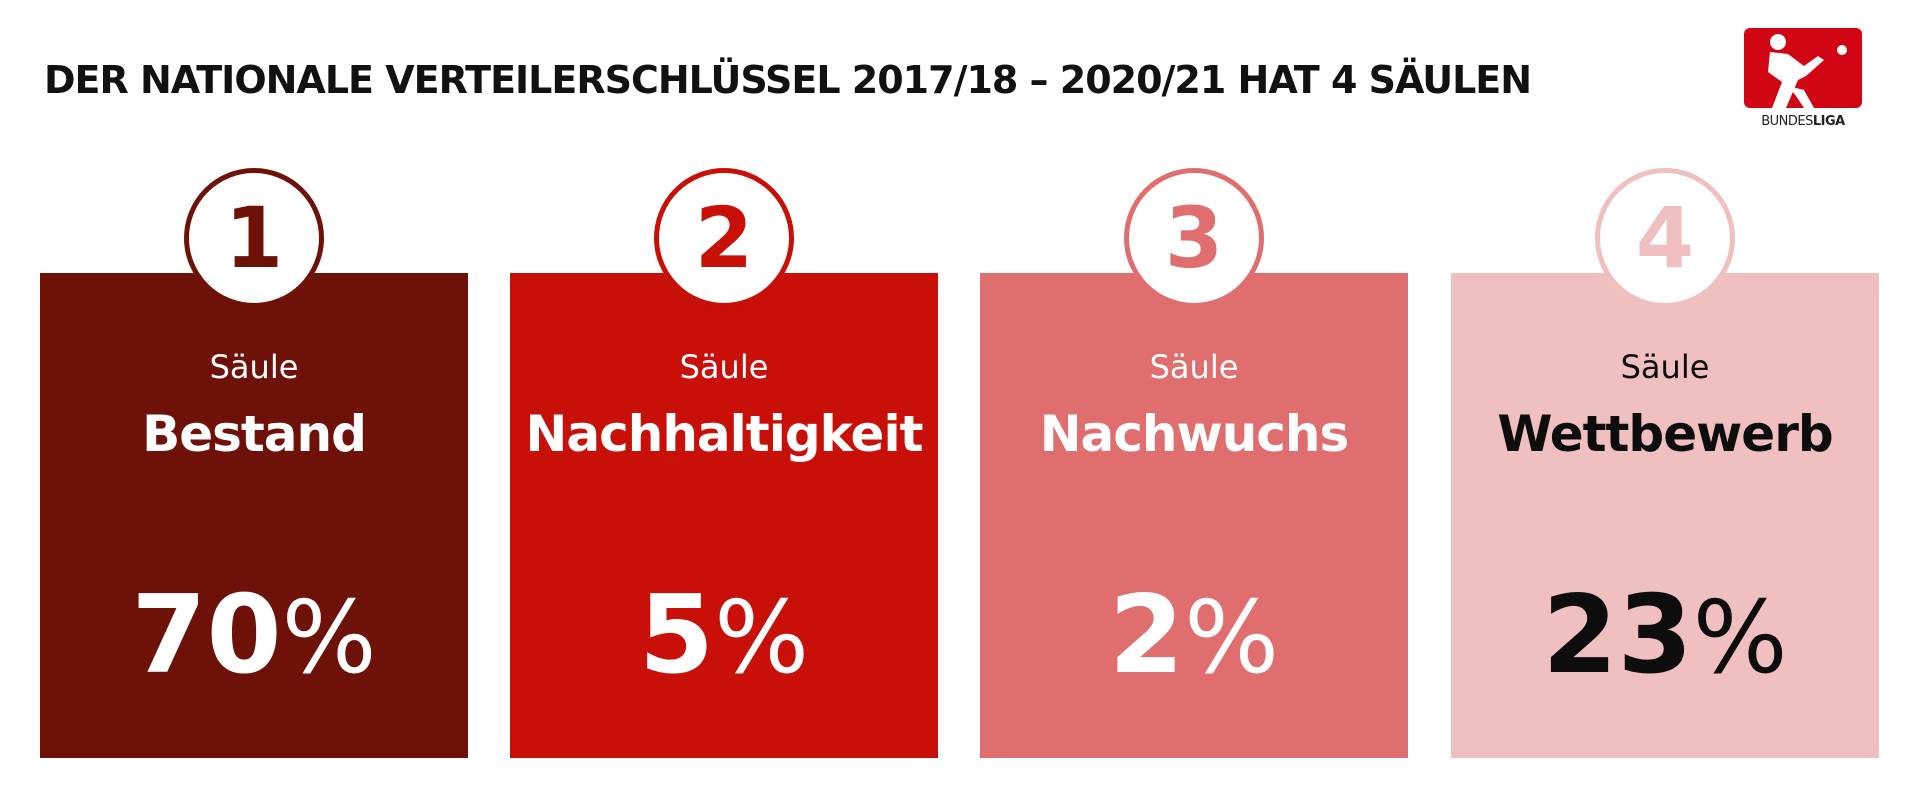 This screenshot has height=800, width=1919. Describe the element at coordinates (1194, 635) in the screenshot. I see `pillar-percentage: 2%` at that location.